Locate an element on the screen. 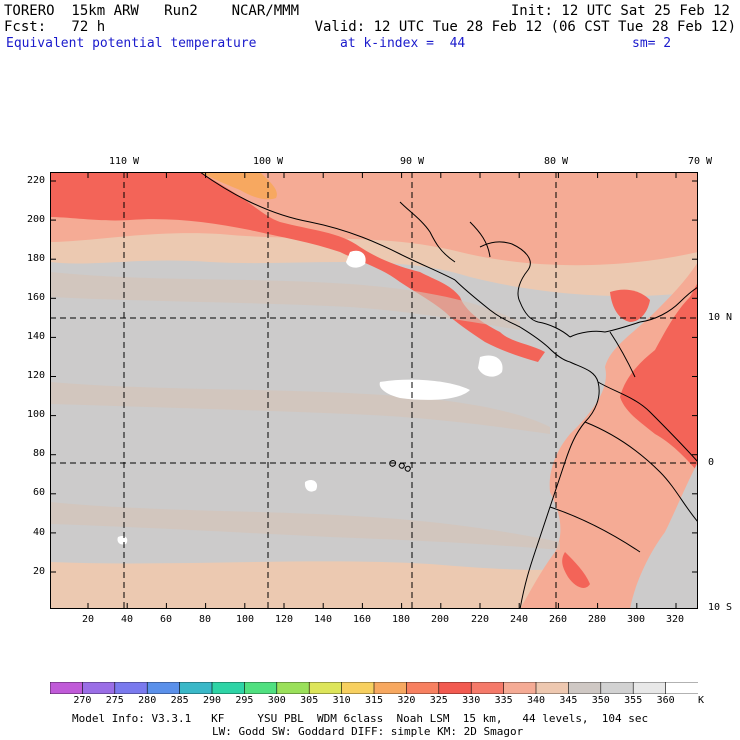  x-tick-160: 160 is located at coordinates (362, 619).